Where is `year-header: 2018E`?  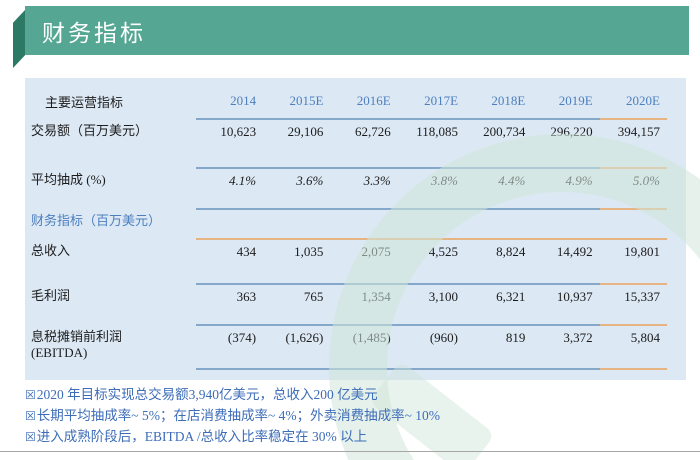 year-header: 2018E is located at coordinates (508, 100).